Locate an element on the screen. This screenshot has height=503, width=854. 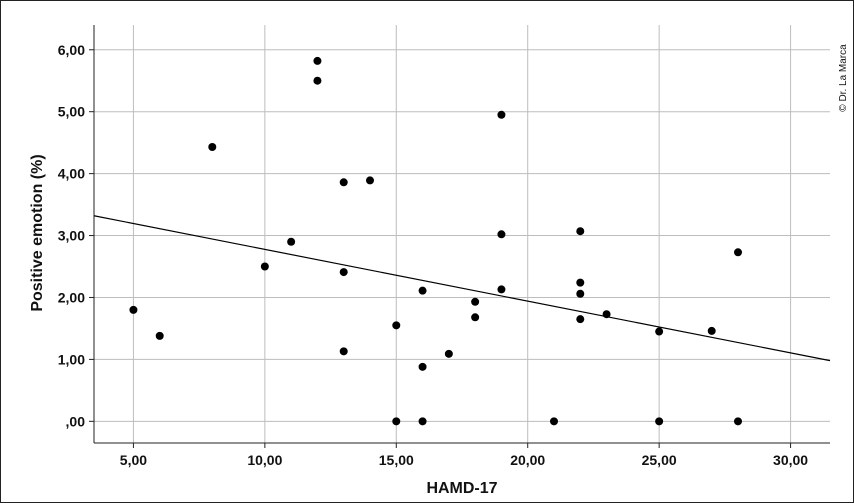
y-tick-label: 5,00 is located at coordinates (71, 112).